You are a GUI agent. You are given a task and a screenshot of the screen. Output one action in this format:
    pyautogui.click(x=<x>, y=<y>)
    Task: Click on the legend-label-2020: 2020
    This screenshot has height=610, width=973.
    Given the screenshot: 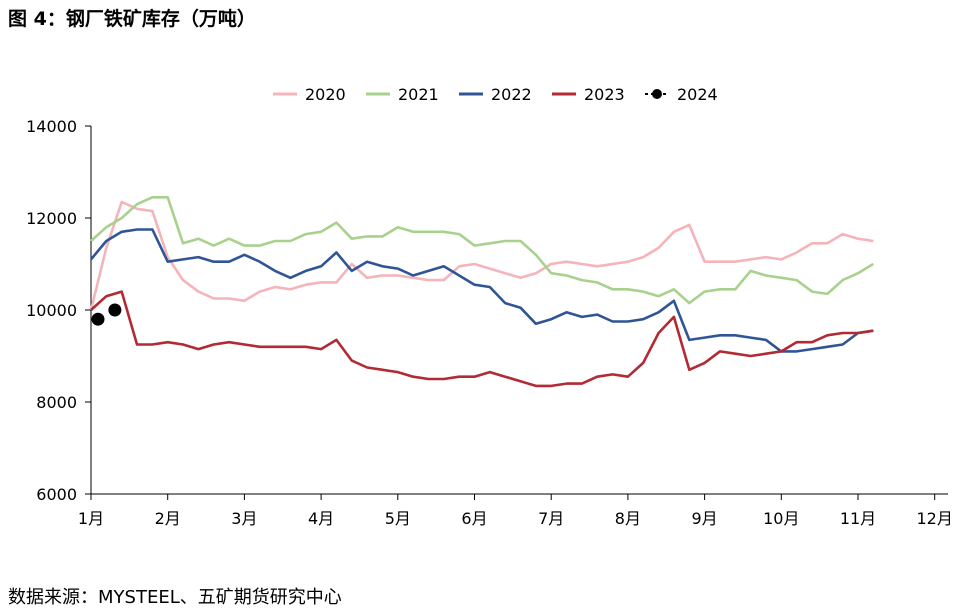 What is the action you would take?
    pyautogui.click(x=325, y=94)
    